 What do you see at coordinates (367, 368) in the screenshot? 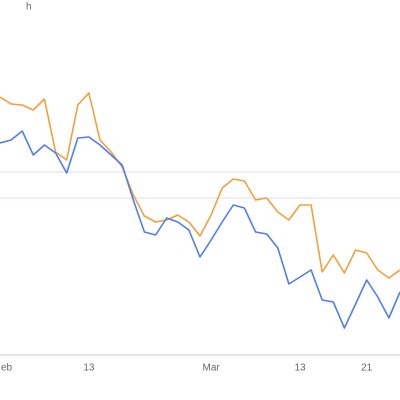
I see `x-tick-label: 21` at bounding box center [367, 368].